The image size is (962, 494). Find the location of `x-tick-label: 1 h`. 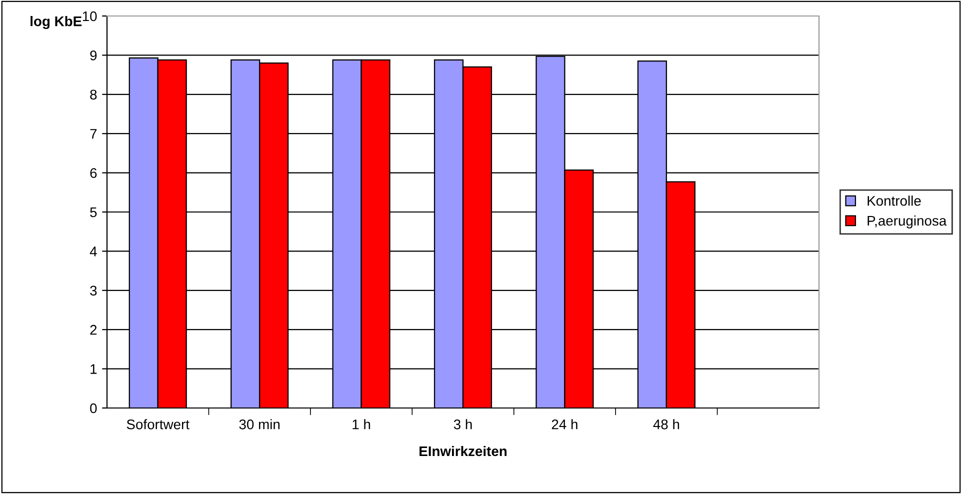

x-tick-label: 1 h is located at coordinates (361, 424).